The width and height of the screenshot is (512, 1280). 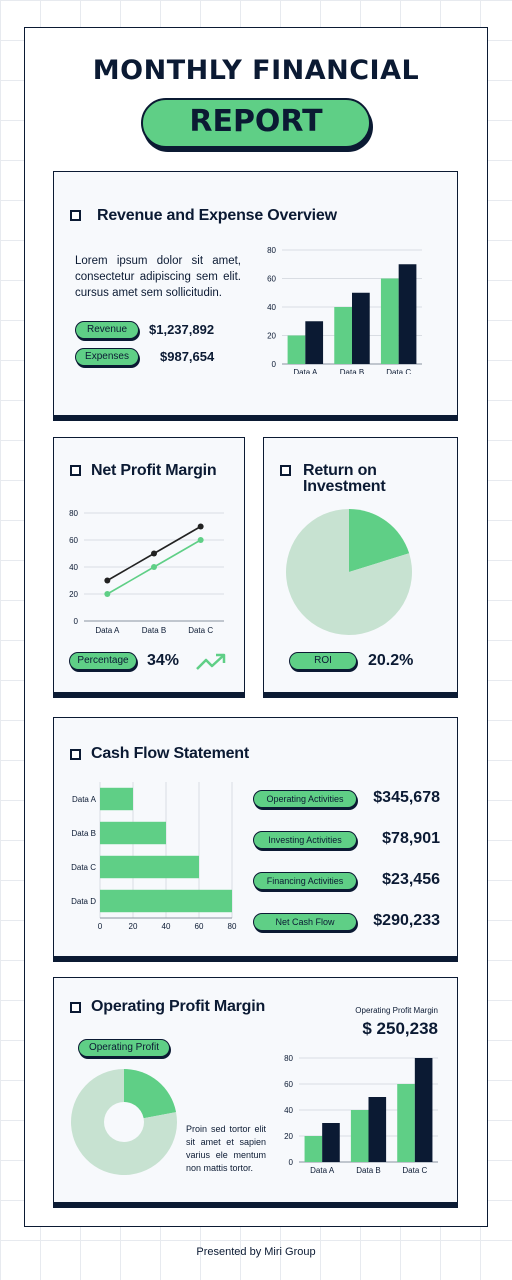 I want to click on net-profit-chart: 0 20 40 60 80 Data A Data B Data C, so click(x=146, y=572).